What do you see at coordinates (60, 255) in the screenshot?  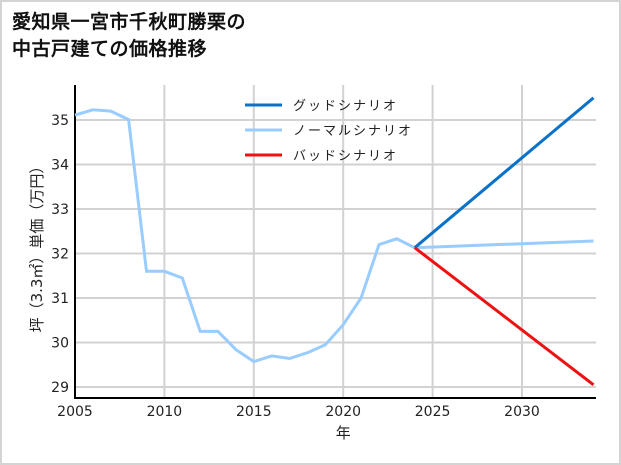 I see `y-tick-label: 32` at bounding box center [60, 255].